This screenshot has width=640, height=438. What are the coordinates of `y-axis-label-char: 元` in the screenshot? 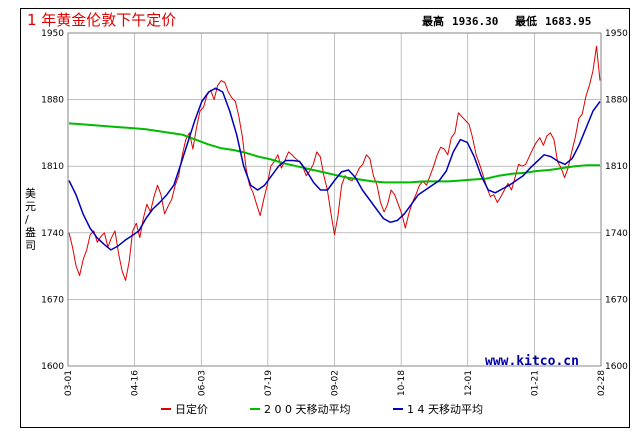 It's located at (30, 206).